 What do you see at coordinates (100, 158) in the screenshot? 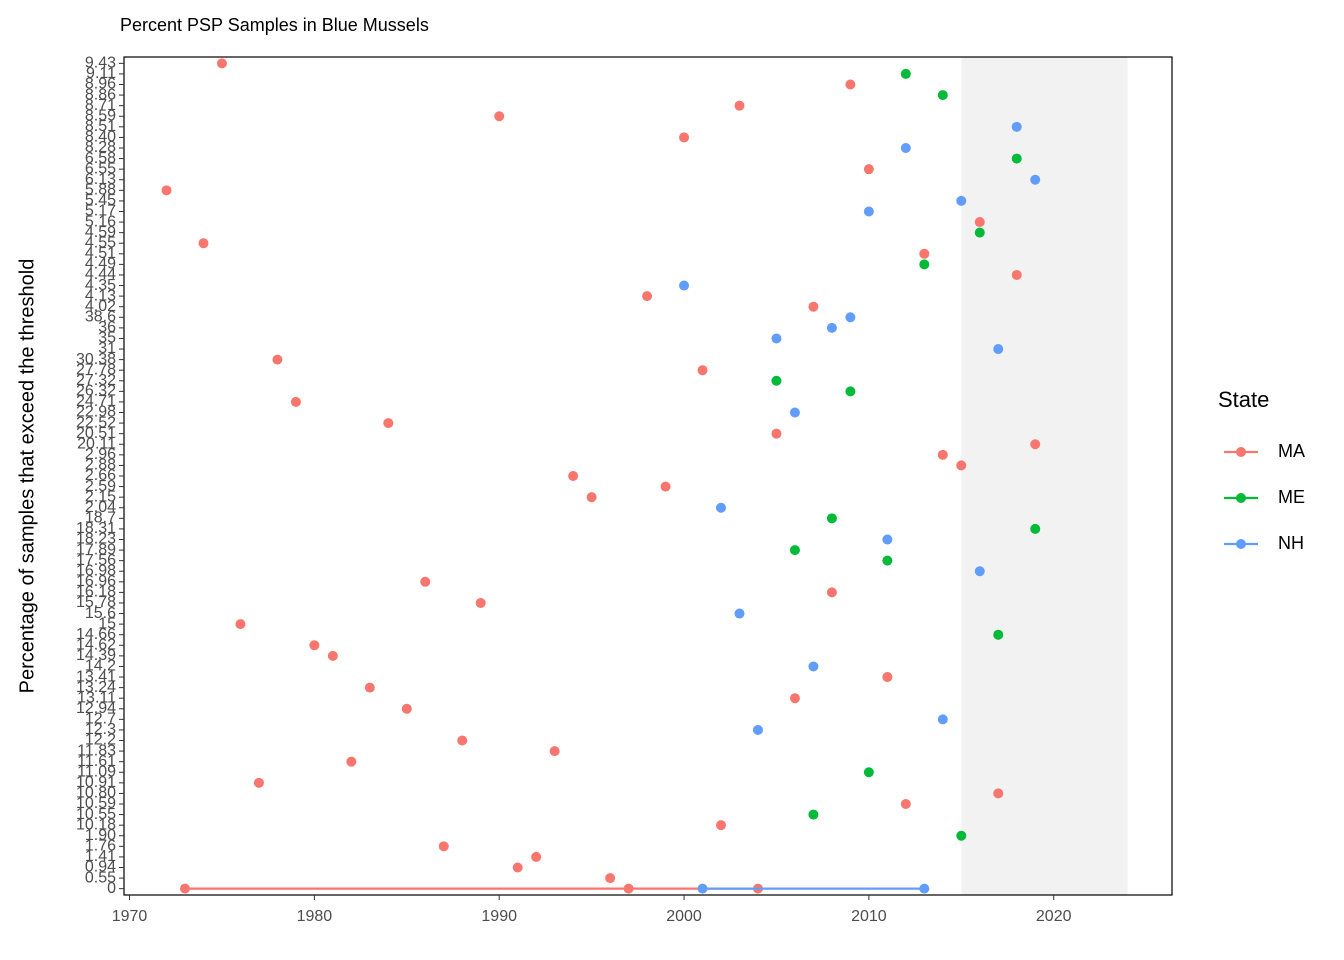
I see `y-tick-label: 6.58` at bounding box center [100, 158].